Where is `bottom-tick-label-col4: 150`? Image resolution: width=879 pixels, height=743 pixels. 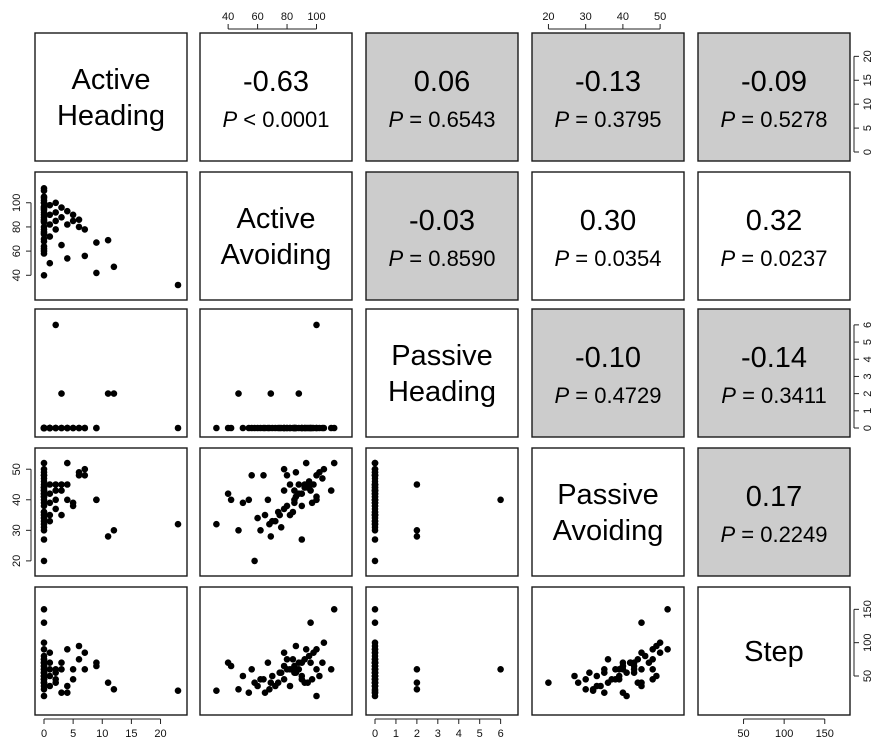
bottom-tick-label-col4: 150 is located at coordinates (825, 734).